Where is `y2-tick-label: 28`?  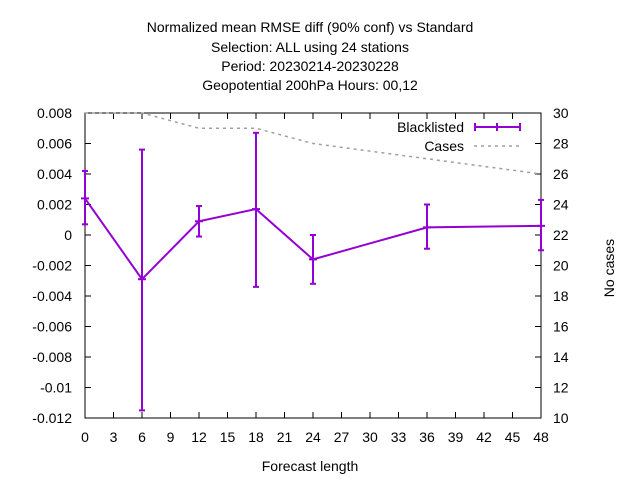 y2-tick-label: 28 is located at coordinates (561, 144).